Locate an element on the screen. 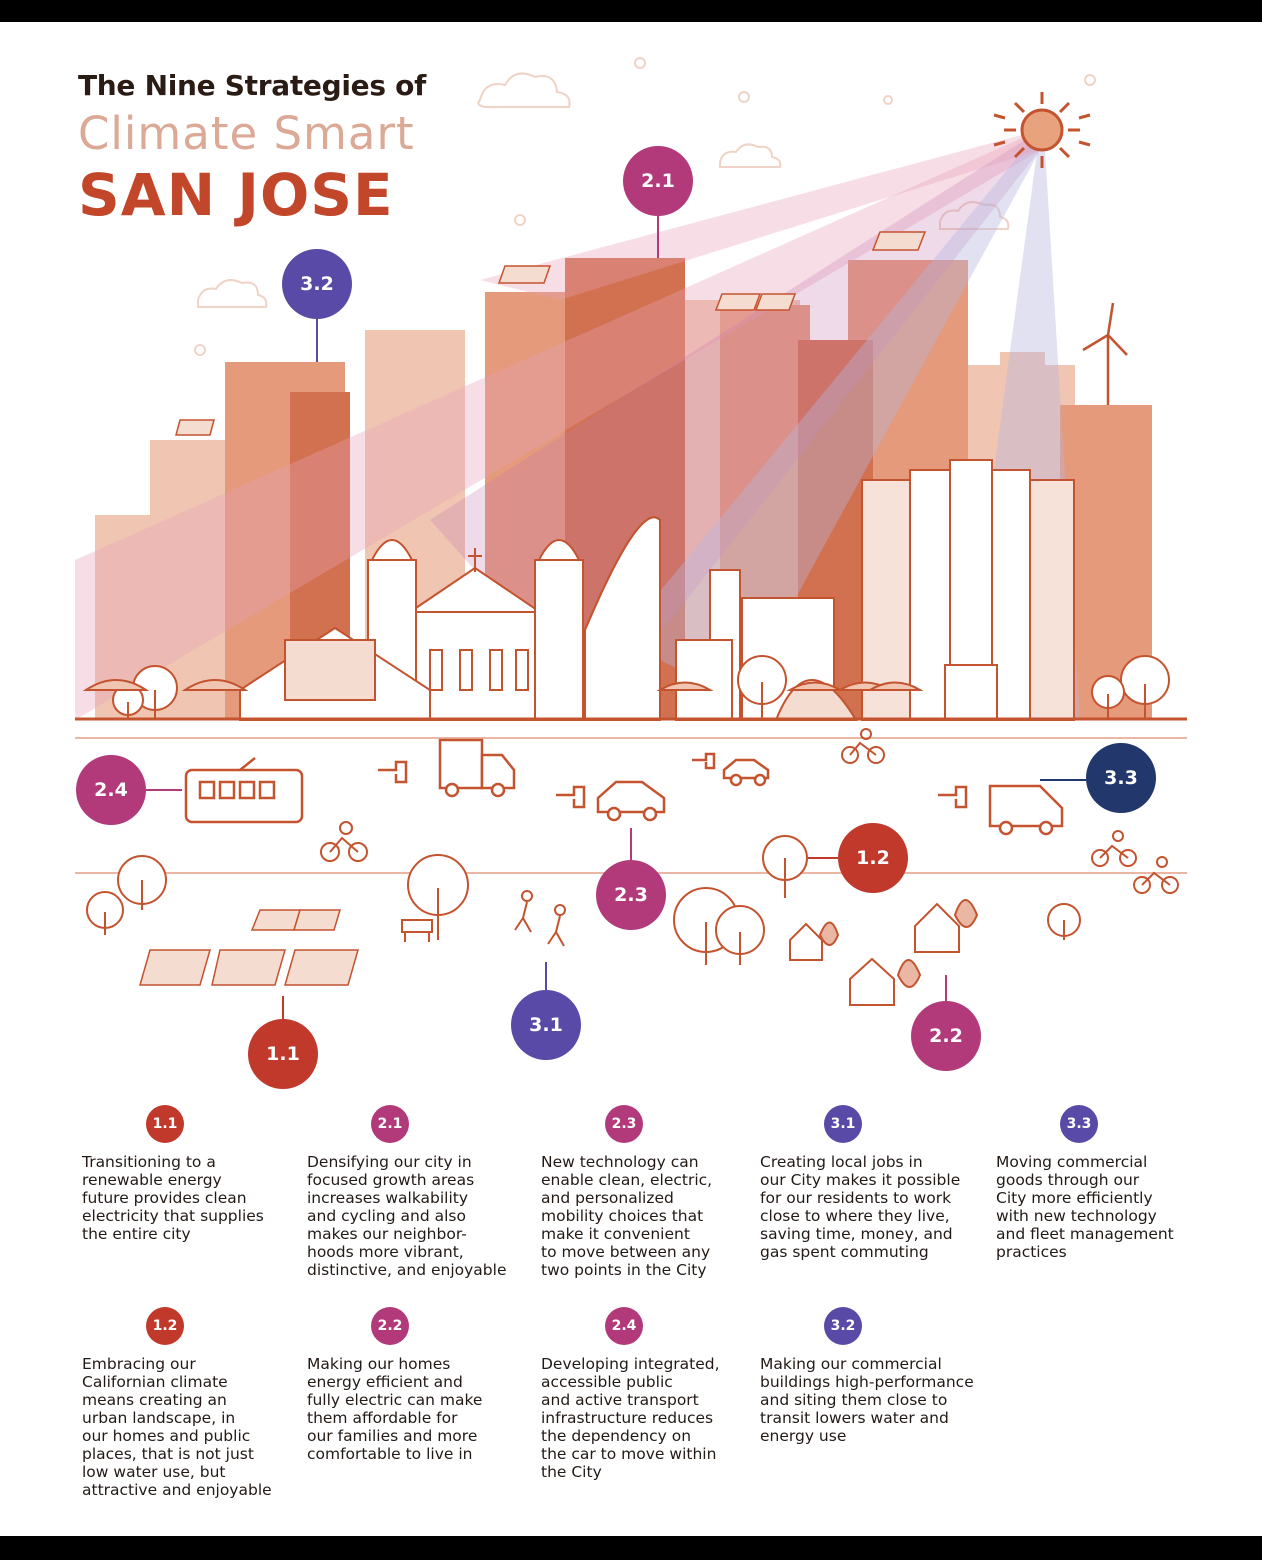  house-icon is located at coordinates (884, 952).